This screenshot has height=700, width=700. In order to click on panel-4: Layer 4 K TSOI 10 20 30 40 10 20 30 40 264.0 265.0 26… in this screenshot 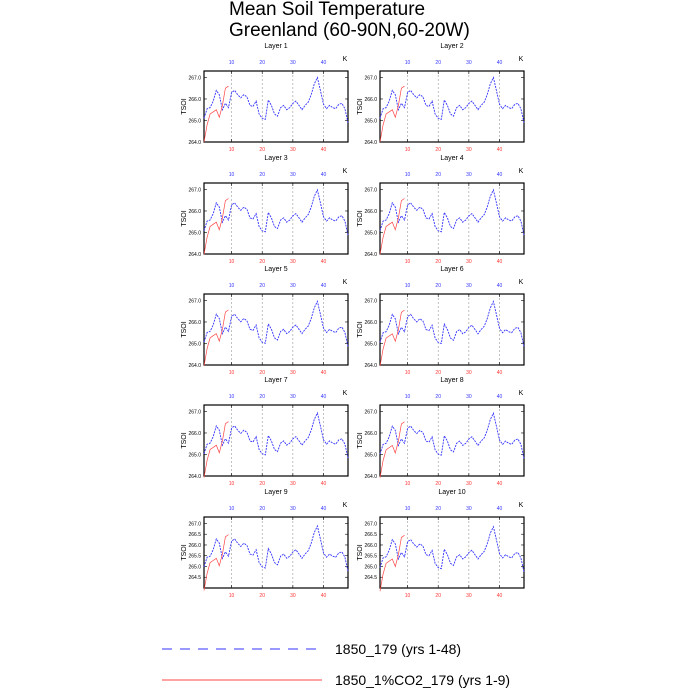, I will do `click(441, 210)`.